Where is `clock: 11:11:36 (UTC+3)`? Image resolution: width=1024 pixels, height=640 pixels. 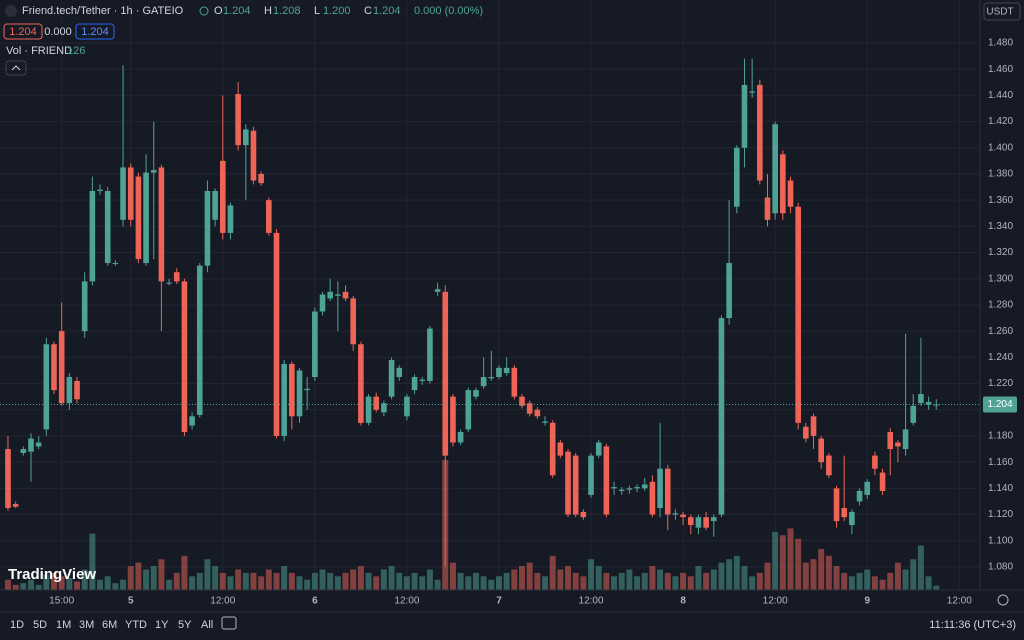 clock: 11:11:36 (UTC+3) is located at coordinates (972, 625).